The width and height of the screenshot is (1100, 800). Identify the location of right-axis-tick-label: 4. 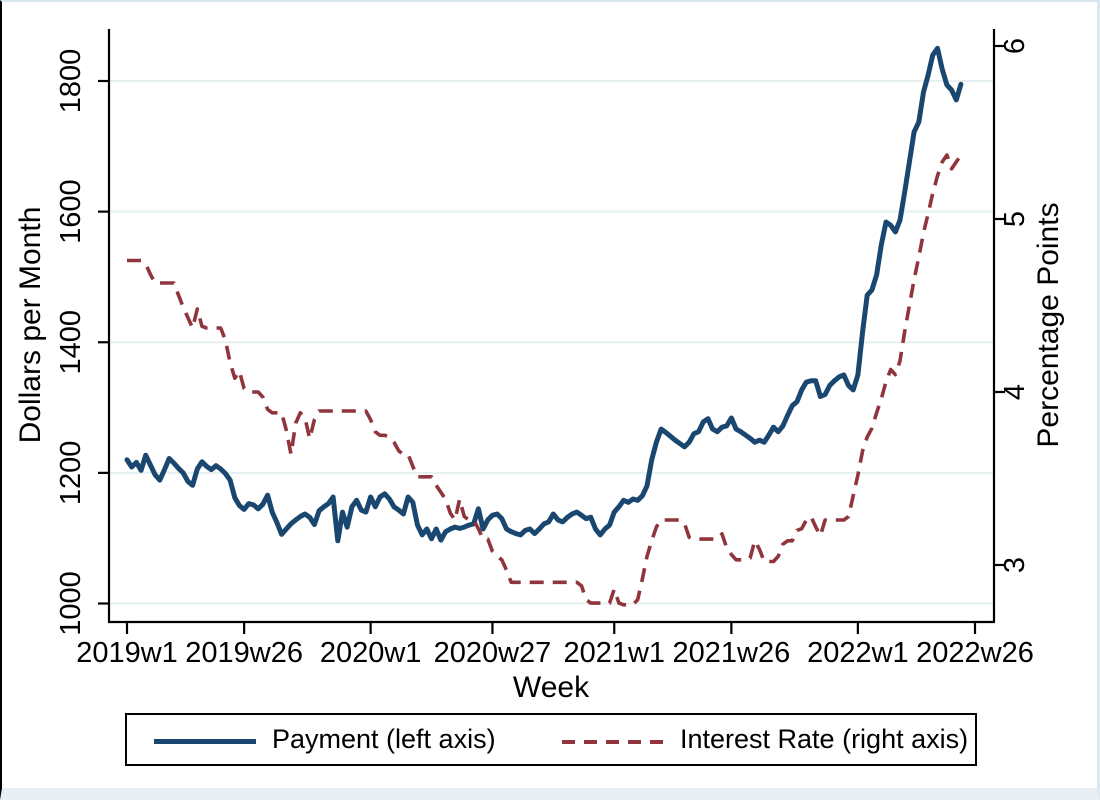
(1015, 392).